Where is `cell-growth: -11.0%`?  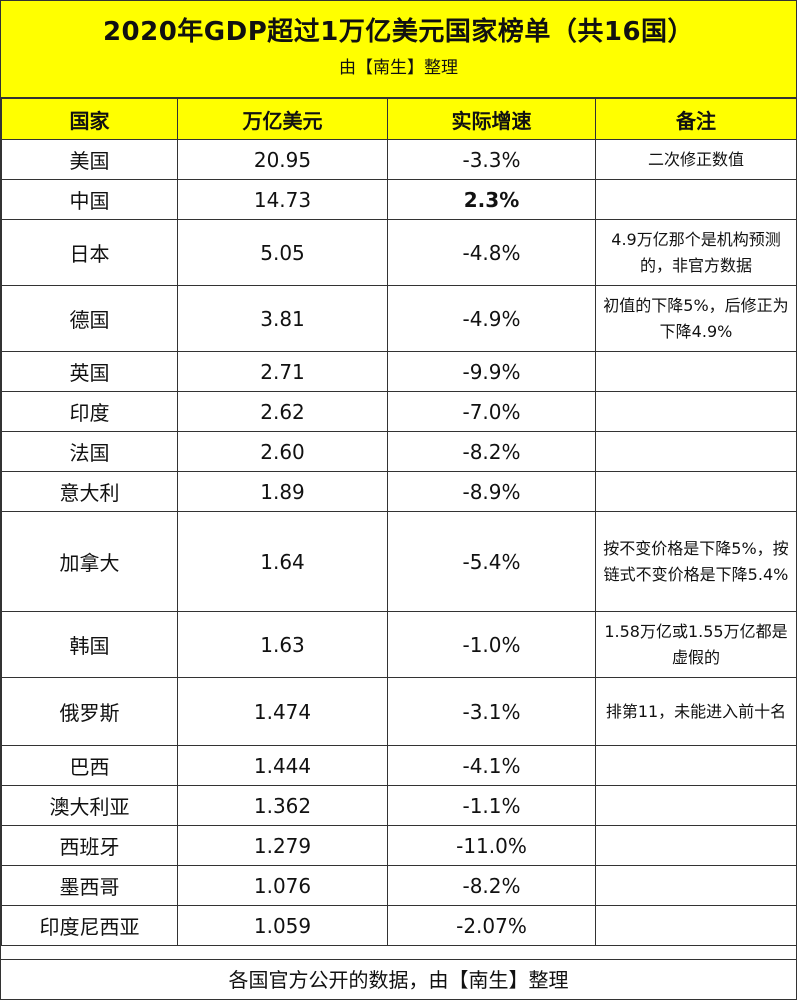 cell-growth: -11.0% is located at coordinates (491, 845).